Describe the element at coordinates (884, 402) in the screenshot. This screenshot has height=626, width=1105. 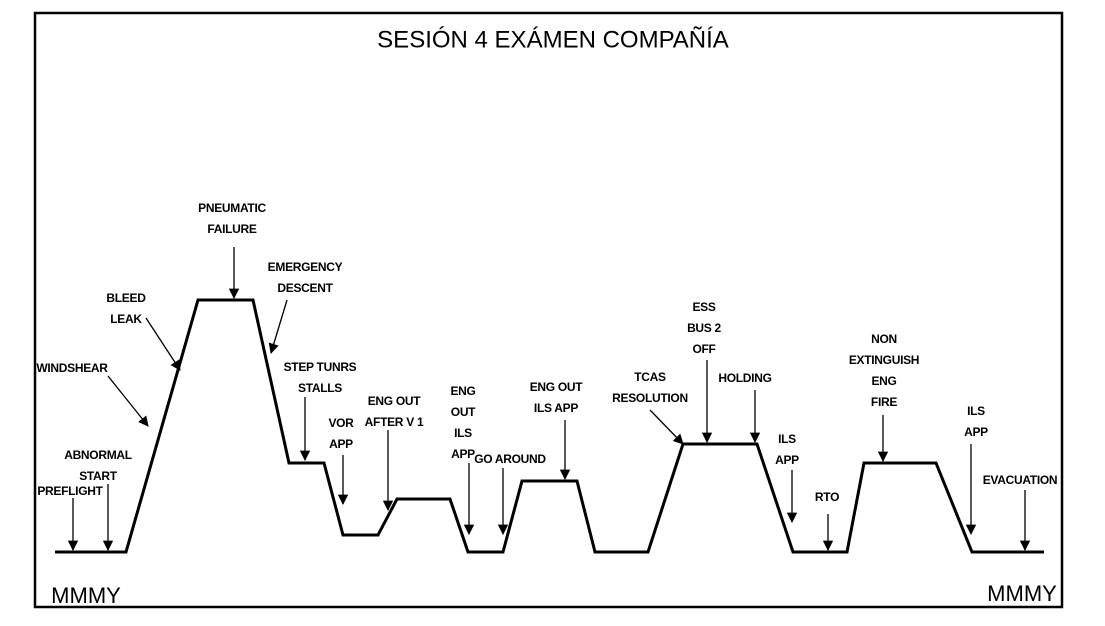
I see `label-line: FIRE` at that location.